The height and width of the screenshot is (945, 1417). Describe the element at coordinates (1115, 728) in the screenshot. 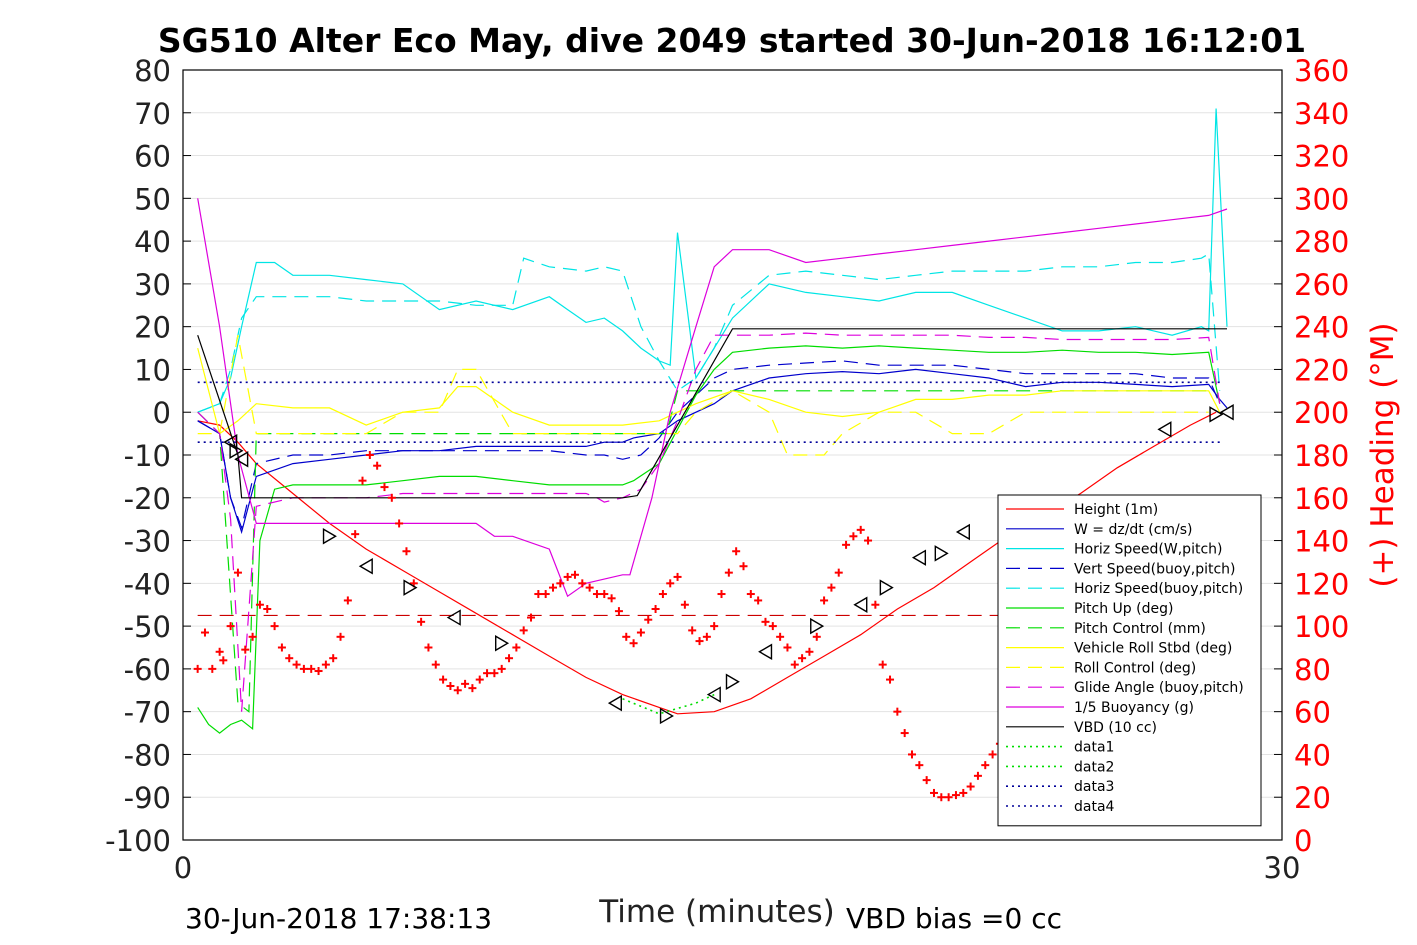

I see `legend-label: VBD (10 cc)` at that location.